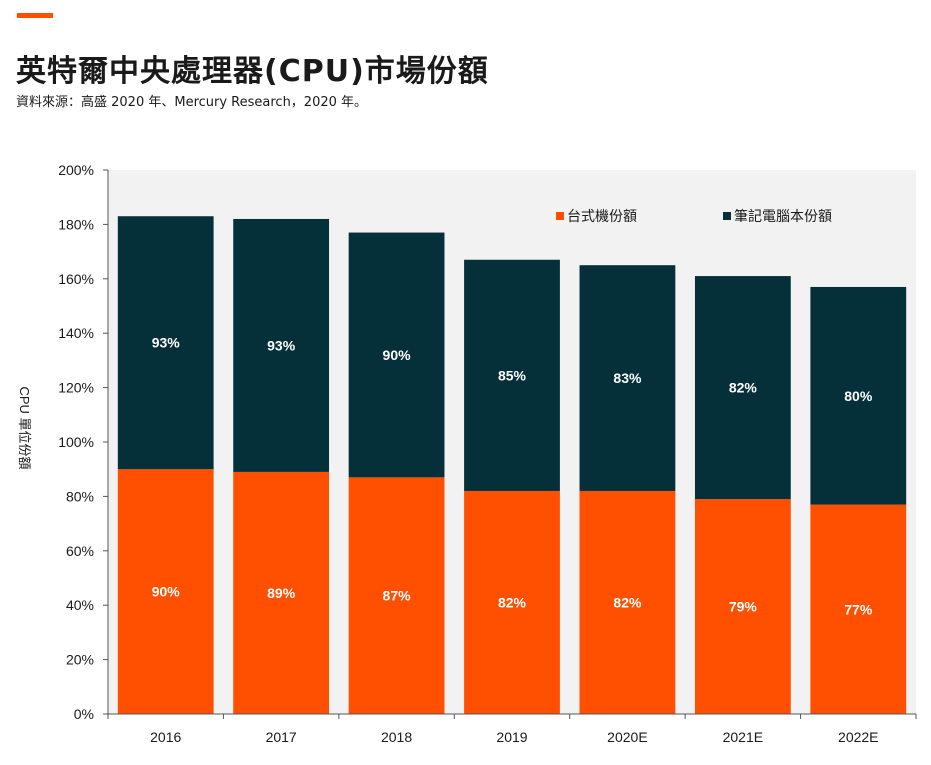 This screenshot has height=765, width=931. I want to click on x-tick-label: 2019, so click(511, 737).